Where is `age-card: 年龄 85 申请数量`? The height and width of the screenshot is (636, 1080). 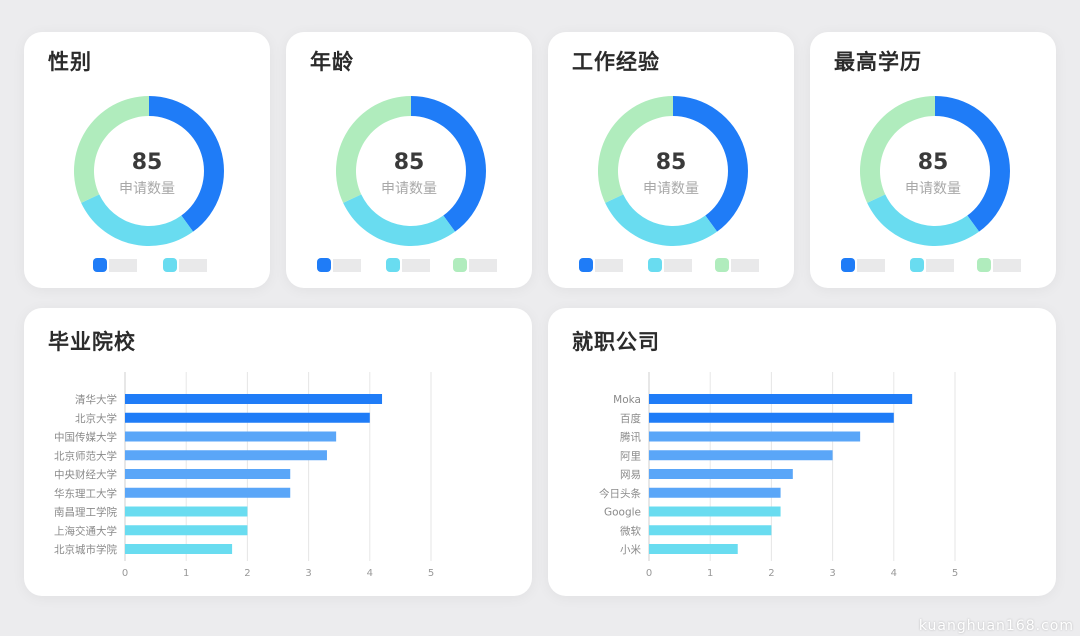
age-card: 年龄 85 申请数量 is located at coordinates (409, 160).